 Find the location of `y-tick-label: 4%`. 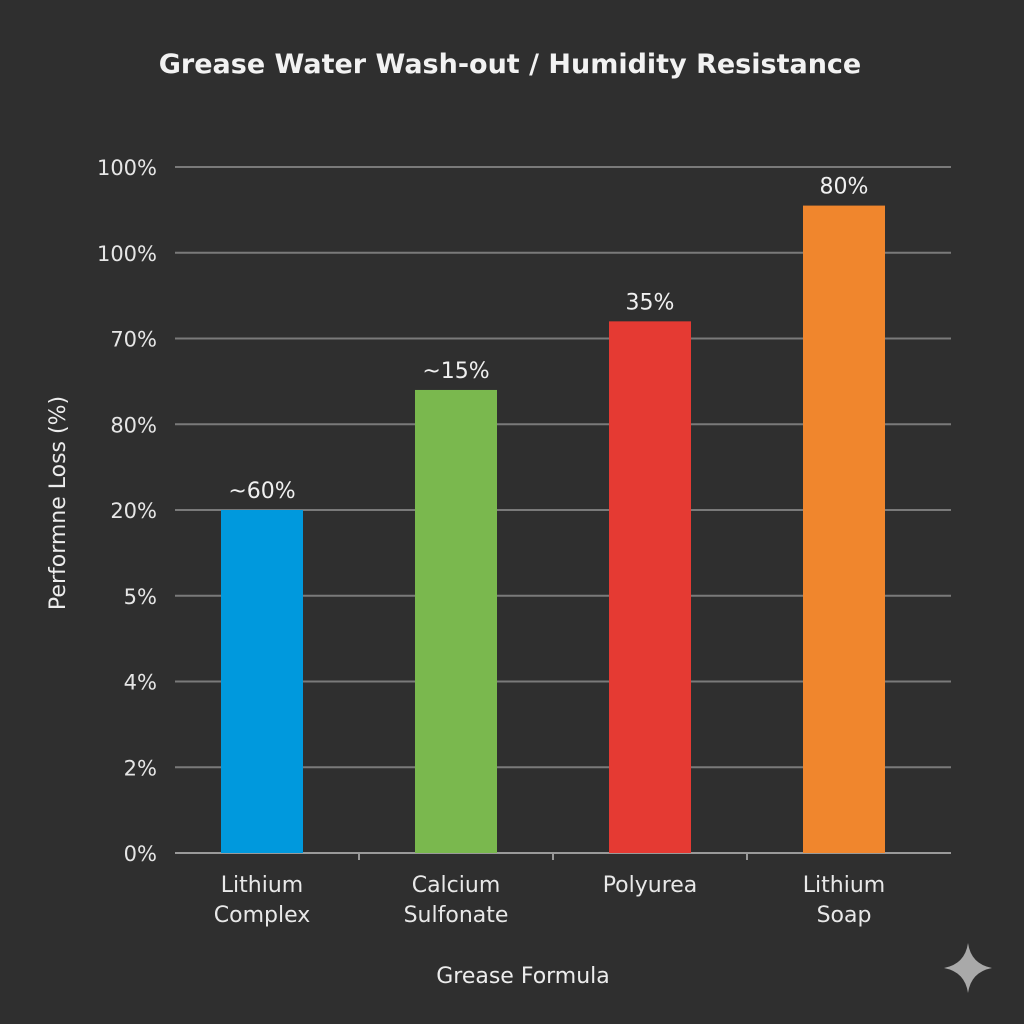

y-tick-label: 4% is located at coordinates (140, 683).